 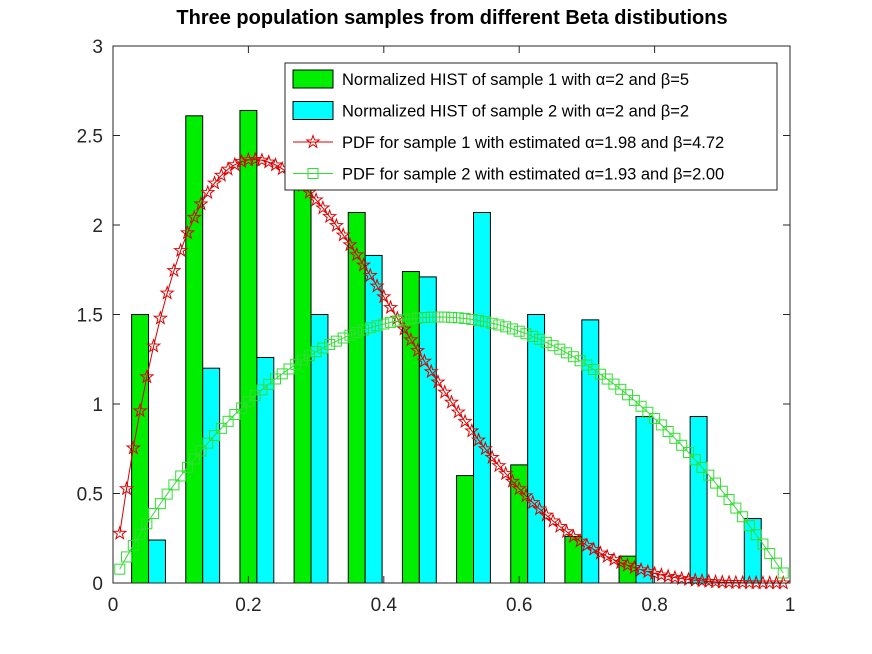 I want to click on legend-swatch, so click(x=313, y=79).